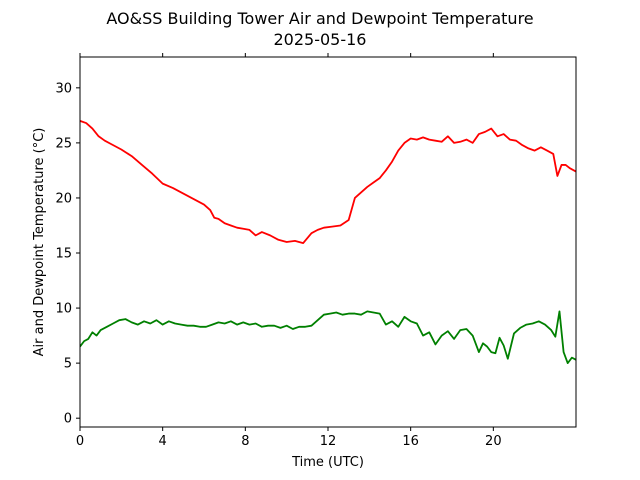  Describe the element at coordinates (328, 441) in the screenshot. I see `x-tick-label: 12` at that location.